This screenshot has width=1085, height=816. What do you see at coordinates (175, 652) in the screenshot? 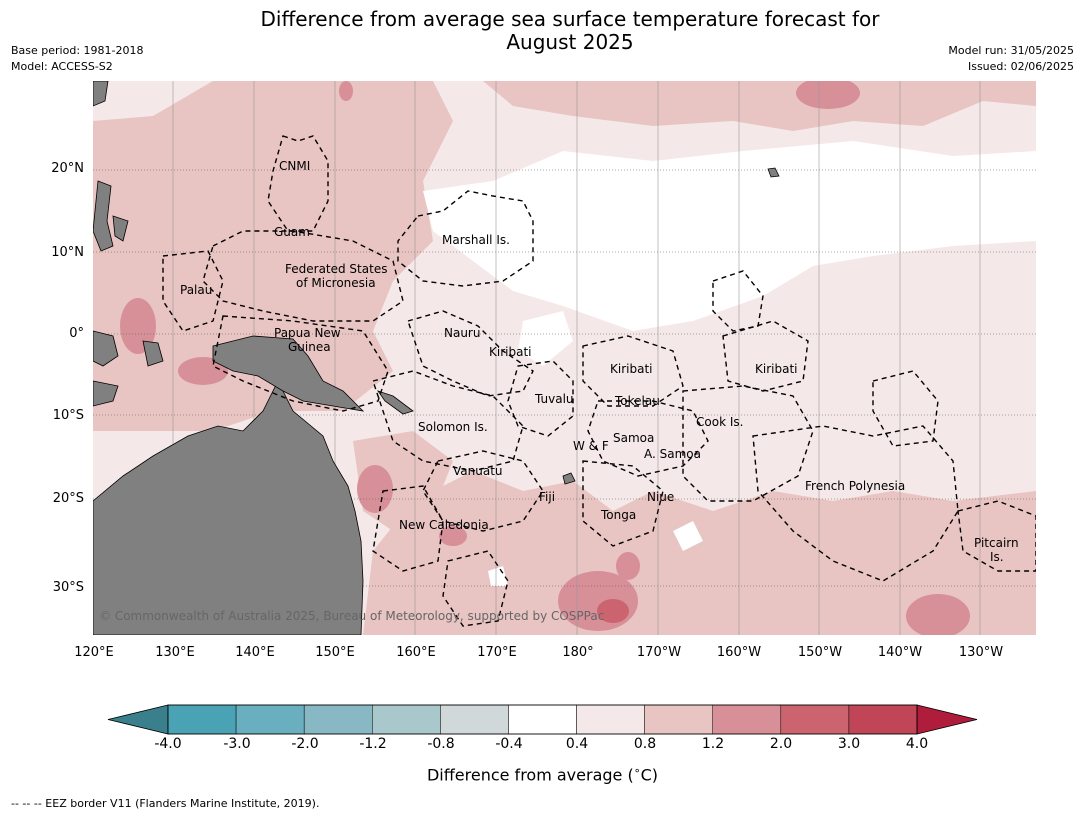
I see `lon-label-130e: 130°E` at bounding box center [175, 652].